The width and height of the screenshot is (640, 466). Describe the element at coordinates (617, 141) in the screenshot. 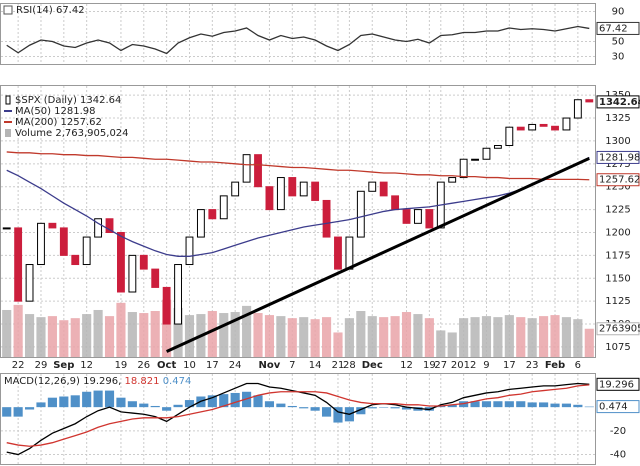

I see `y-tick-label: 1300` at that location.